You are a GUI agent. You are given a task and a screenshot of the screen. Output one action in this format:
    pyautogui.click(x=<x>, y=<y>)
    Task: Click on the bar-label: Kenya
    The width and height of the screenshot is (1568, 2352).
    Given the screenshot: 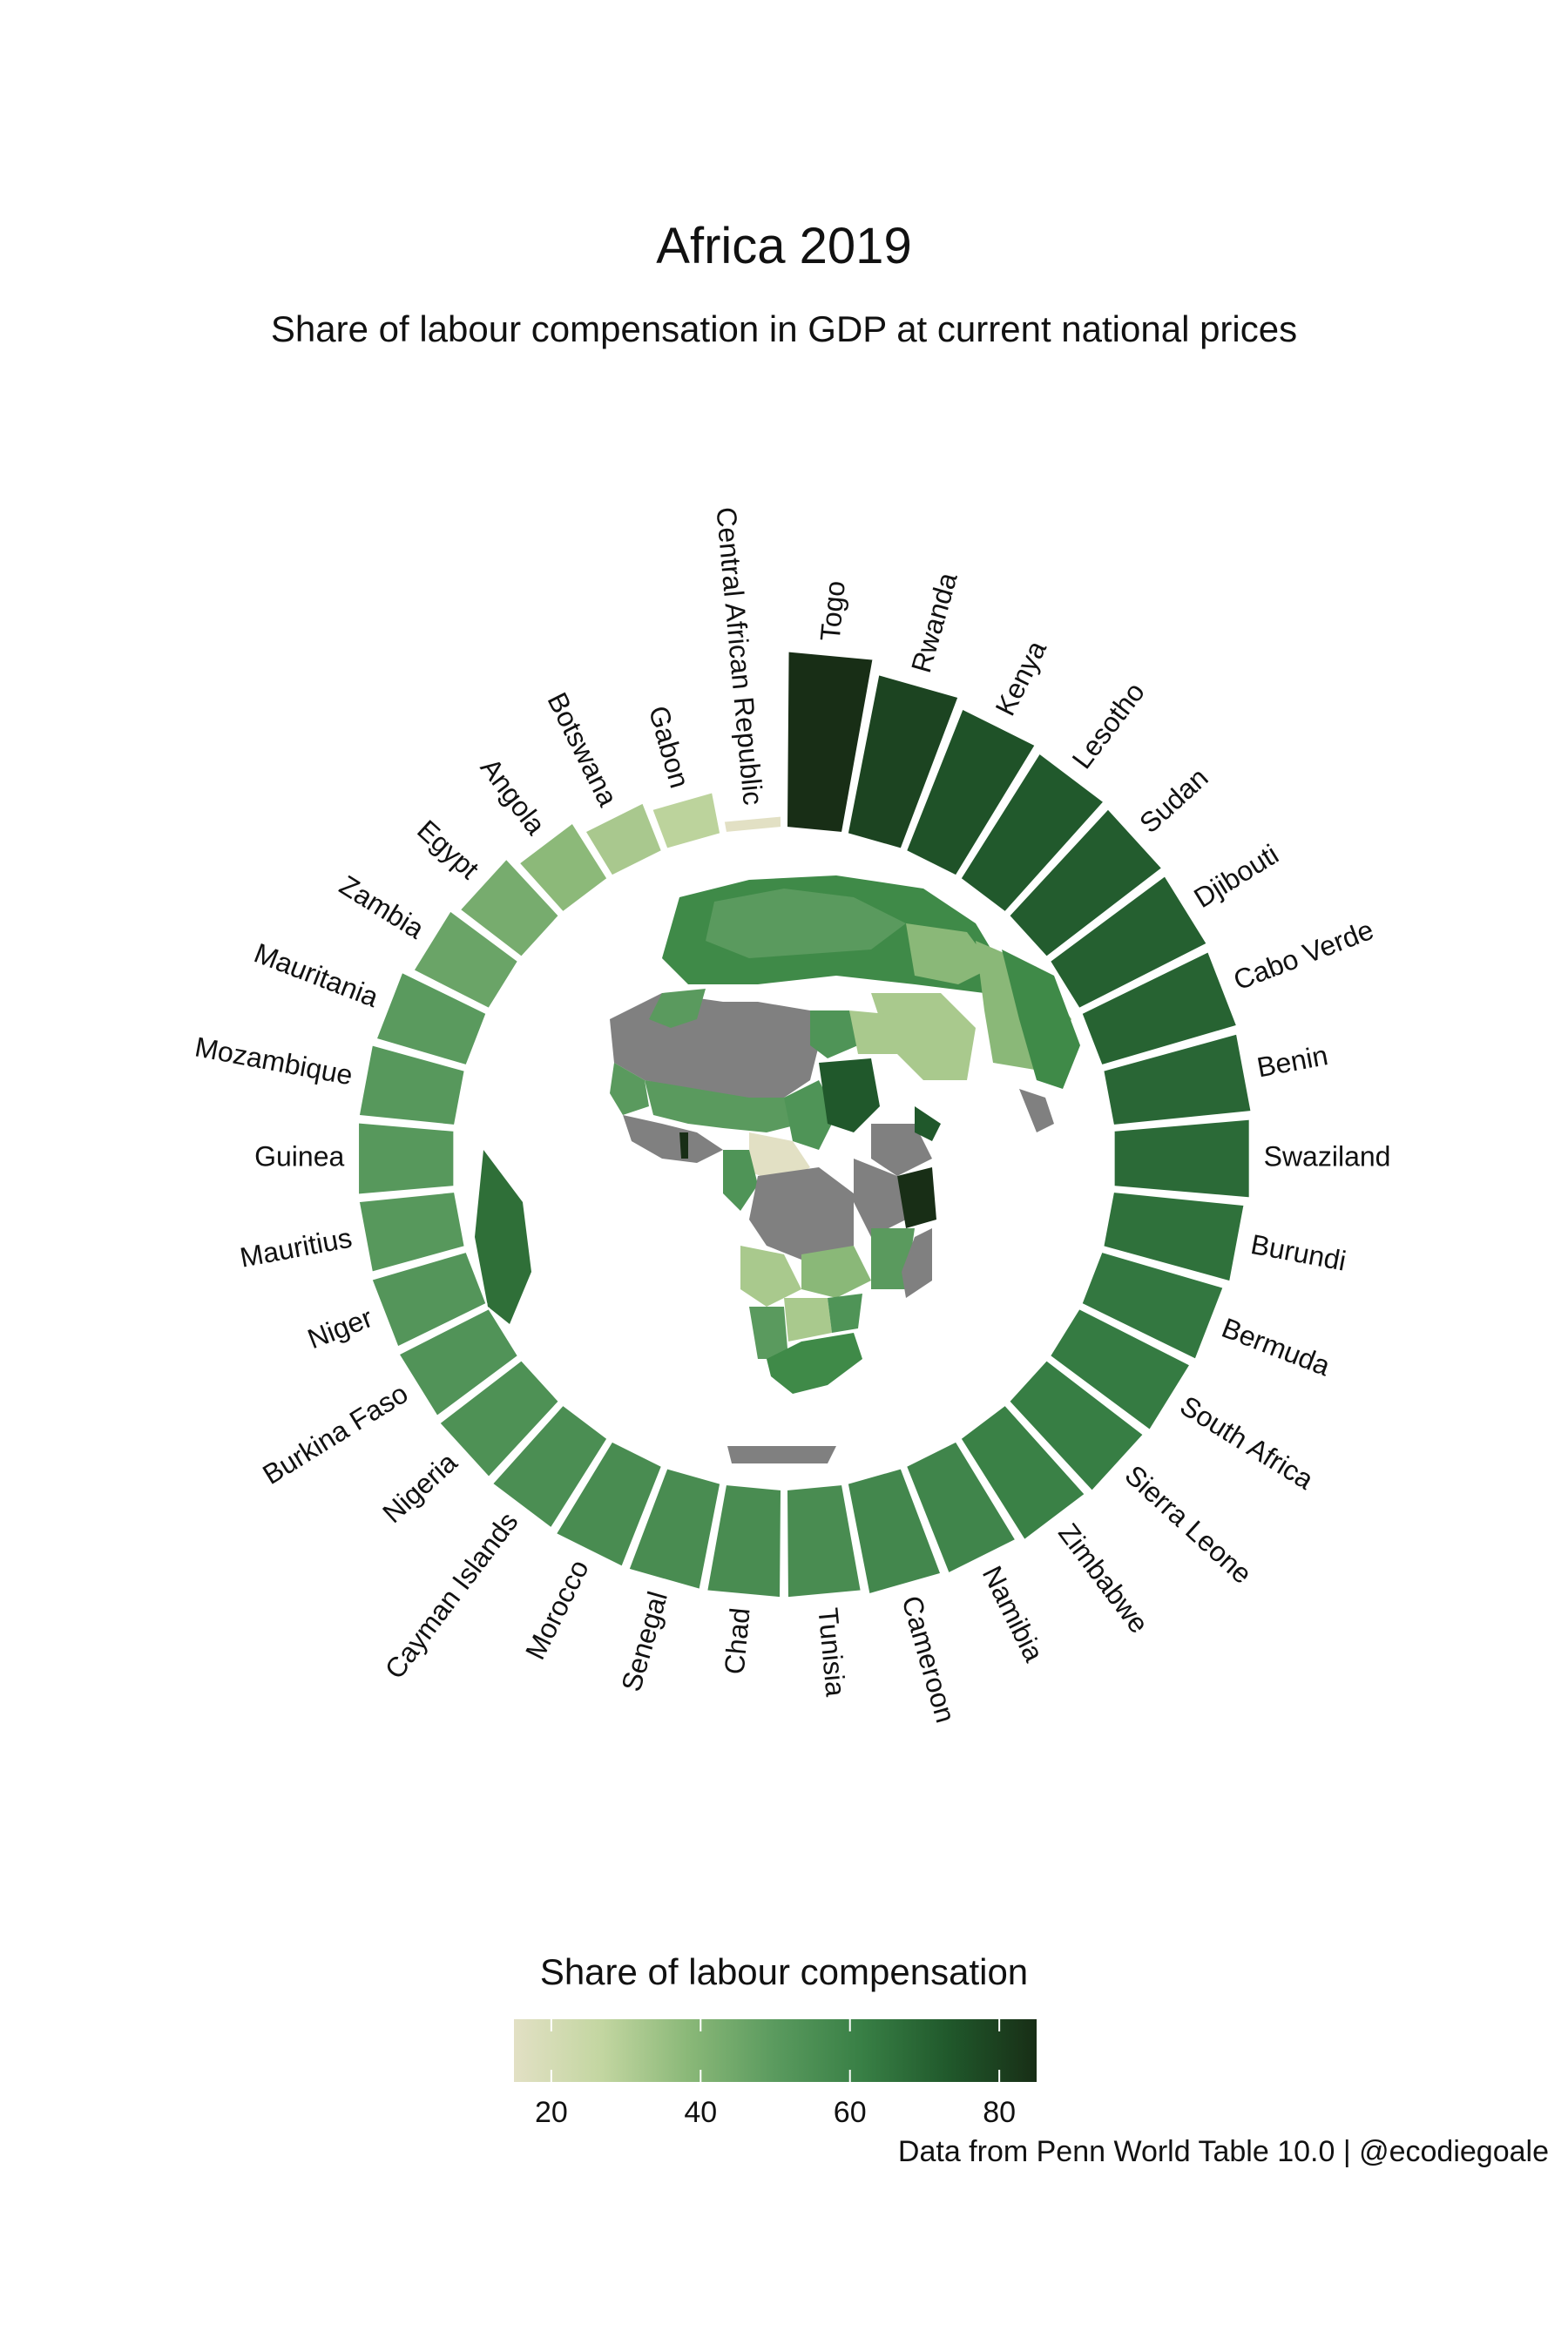 What is the action you would take?
    pyautogui.click(x=1021, y=678)
    